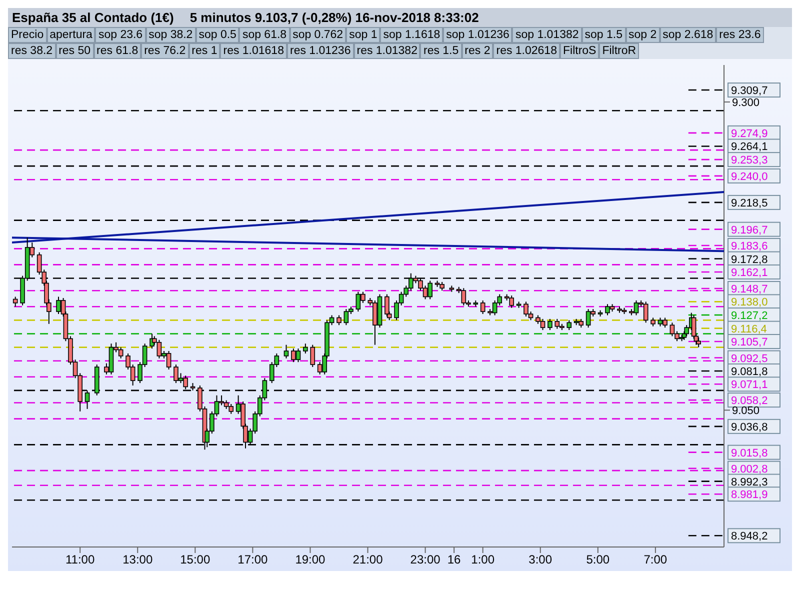 The height and width of the screenshot is (600, 800). I want to click on ref-line-label: 9.071,1, so click(749, 385).